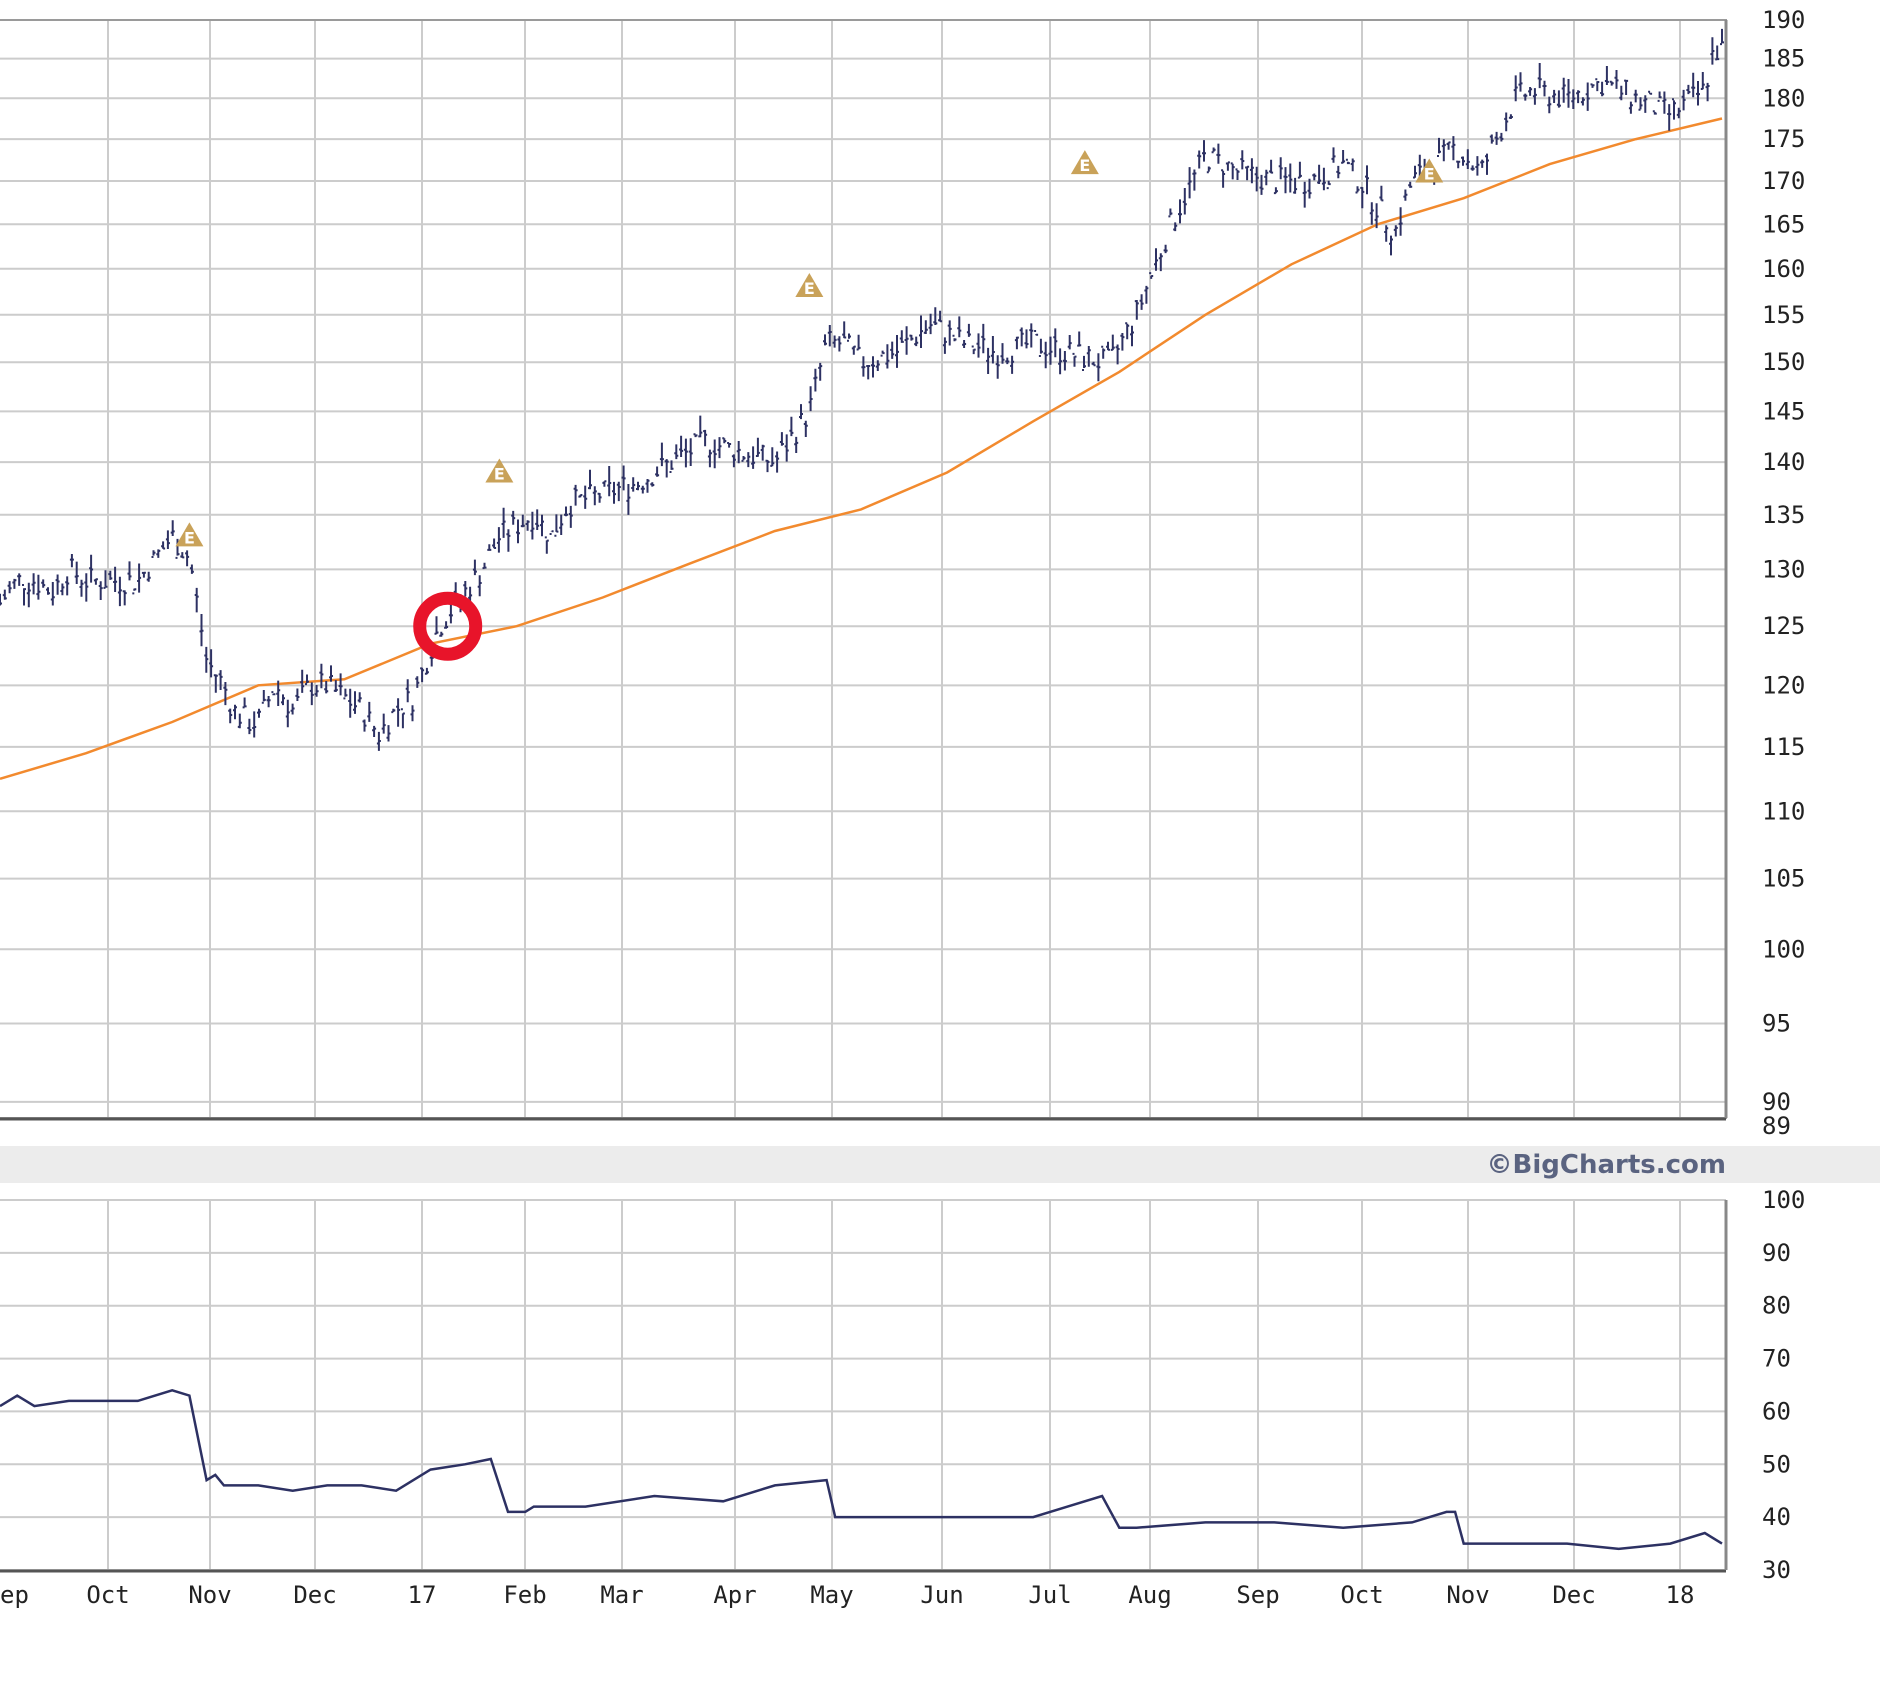  Describe the element at coordinates (1783, 20) in the screenshot. I see `price-y-tick-label: 190` at that location.